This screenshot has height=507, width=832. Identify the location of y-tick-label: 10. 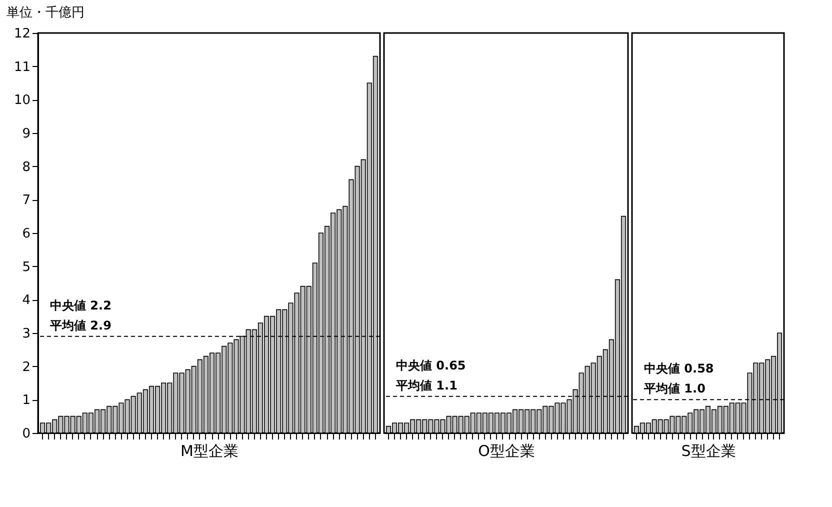
(22, 100).